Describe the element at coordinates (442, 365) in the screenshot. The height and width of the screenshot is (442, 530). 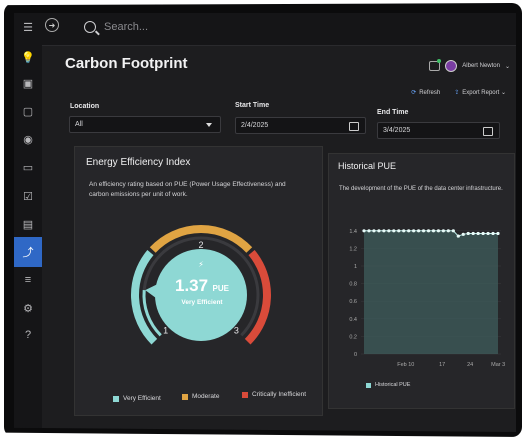
I see `x-tick-label: 17` at that location.